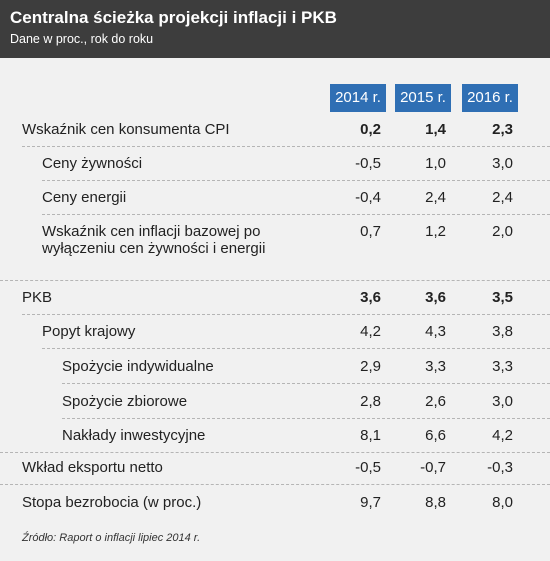  What do you see at coordinates (435, 331) in the screenshot?
I see `cell-value: 4,3` at bounding box center [435, 331].